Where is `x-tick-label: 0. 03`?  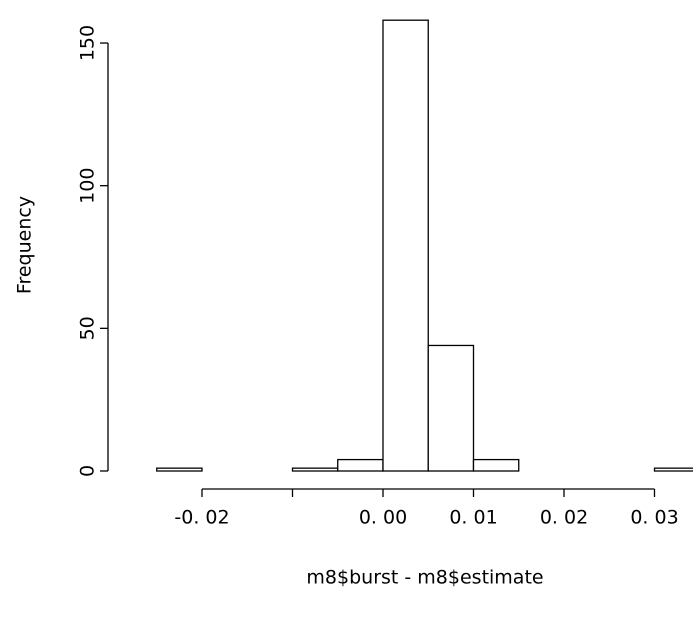 x-tick-label: 0. 03 is located at coordinates (654, 518).